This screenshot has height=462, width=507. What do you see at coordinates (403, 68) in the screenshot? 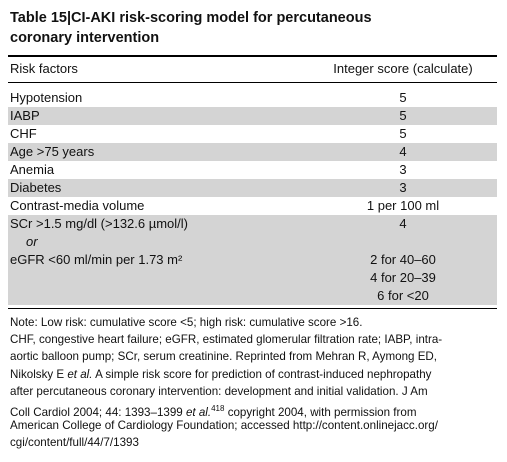
I see `header-score: Integer score (calculate)` at bounding box center [403, 68].